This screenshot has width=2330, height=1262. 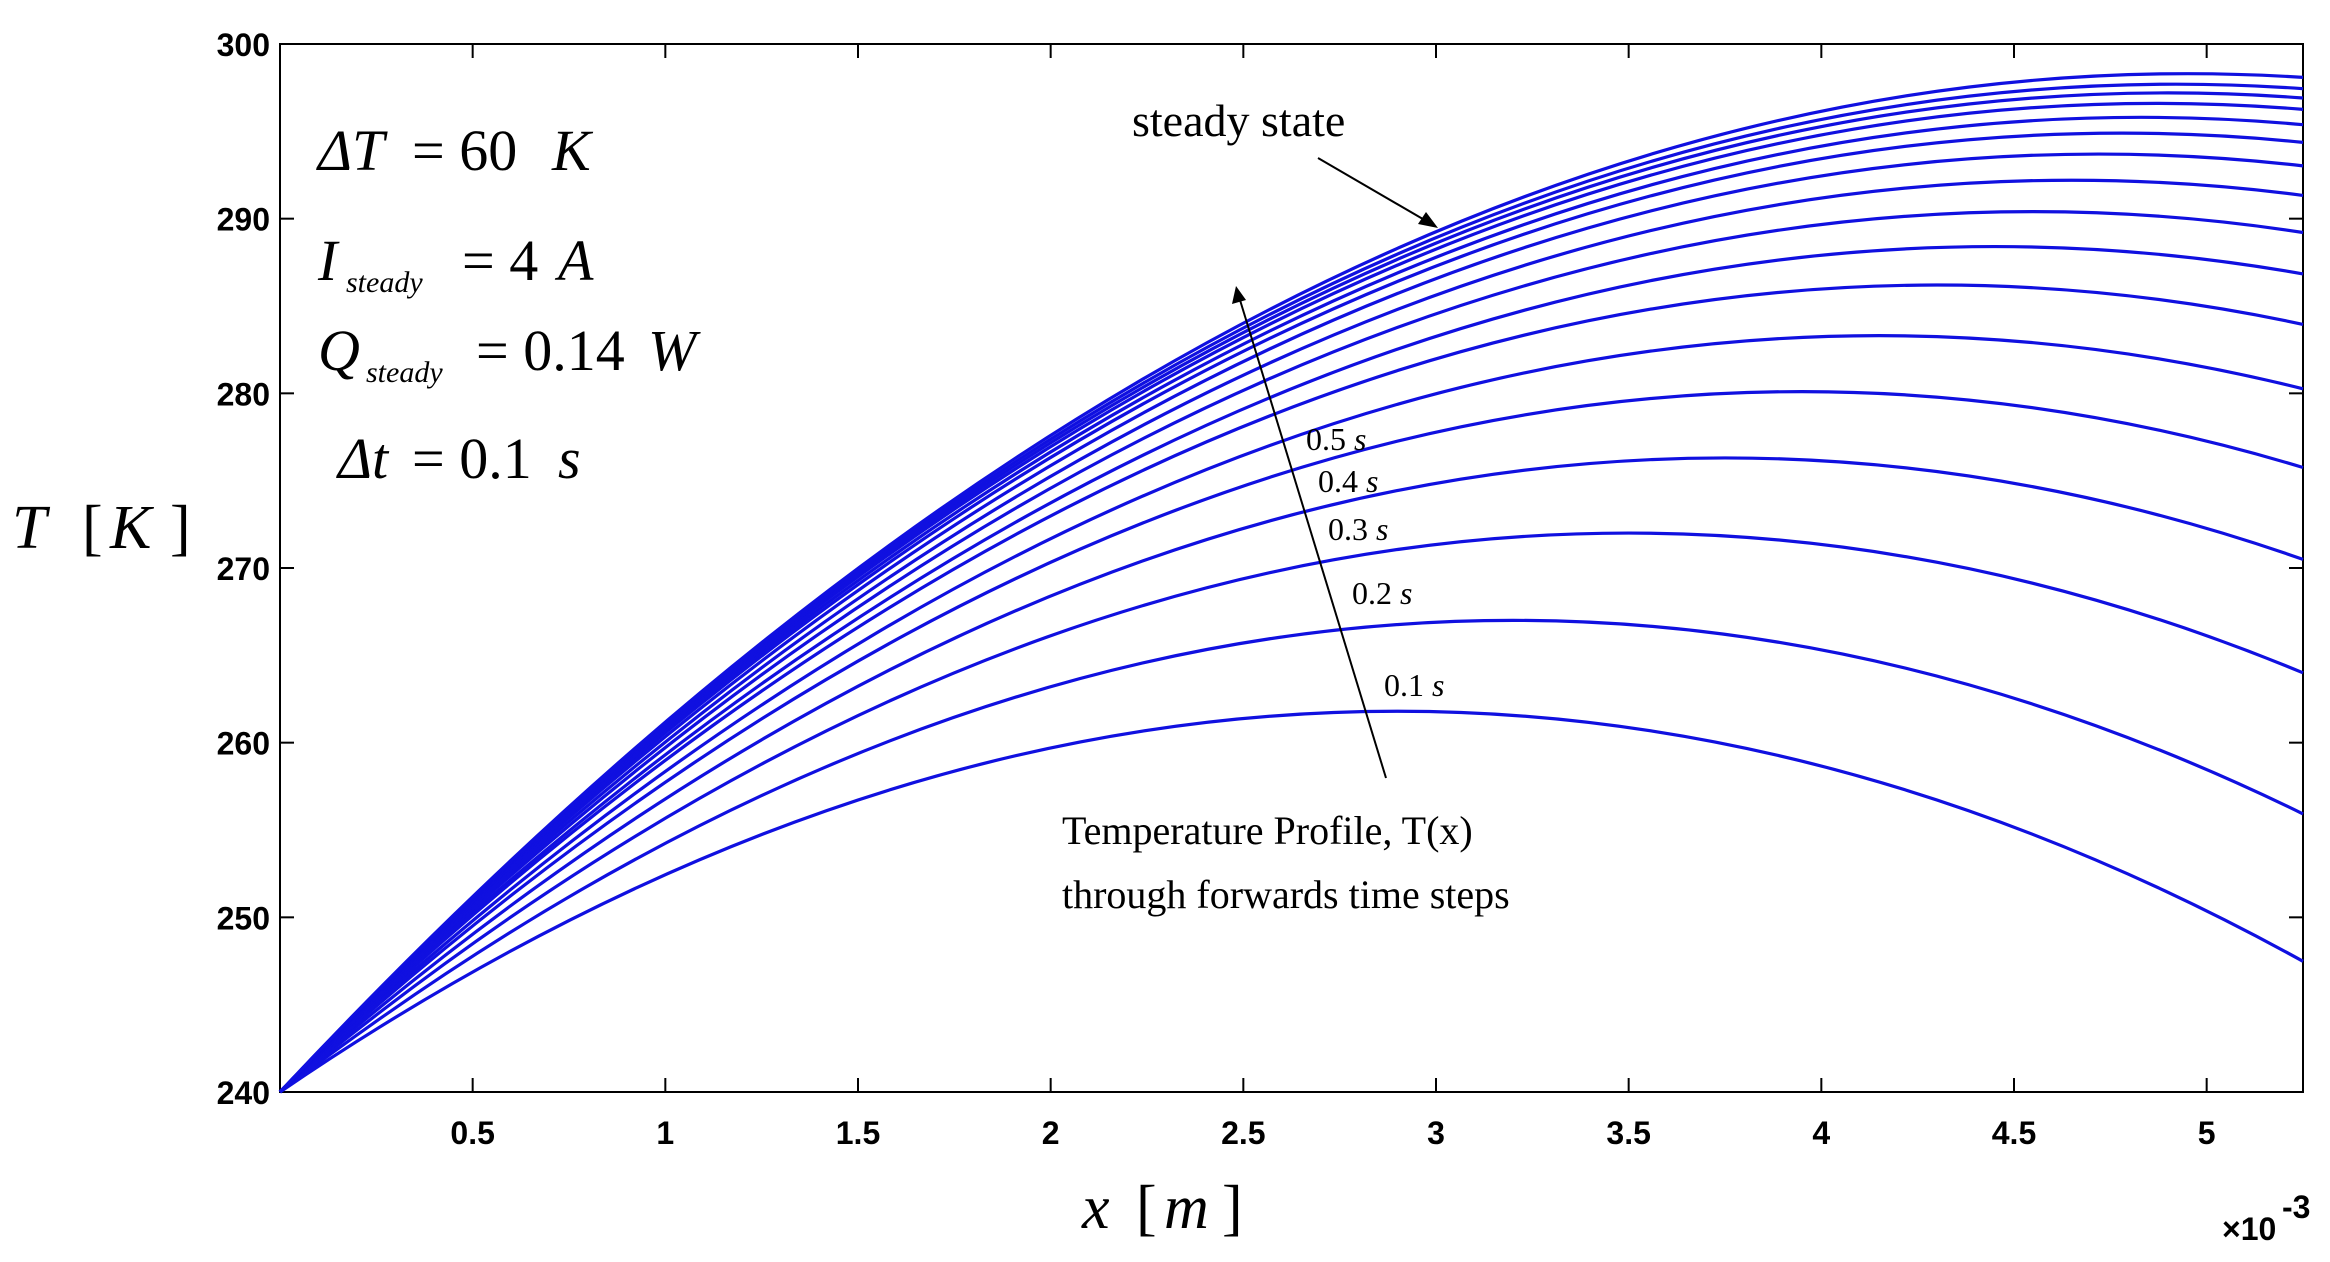 What do you see at coordinates (472, 458) in the screenshot?
I see `delta-t-value: = 0.1` at bounding box center [472, 458].